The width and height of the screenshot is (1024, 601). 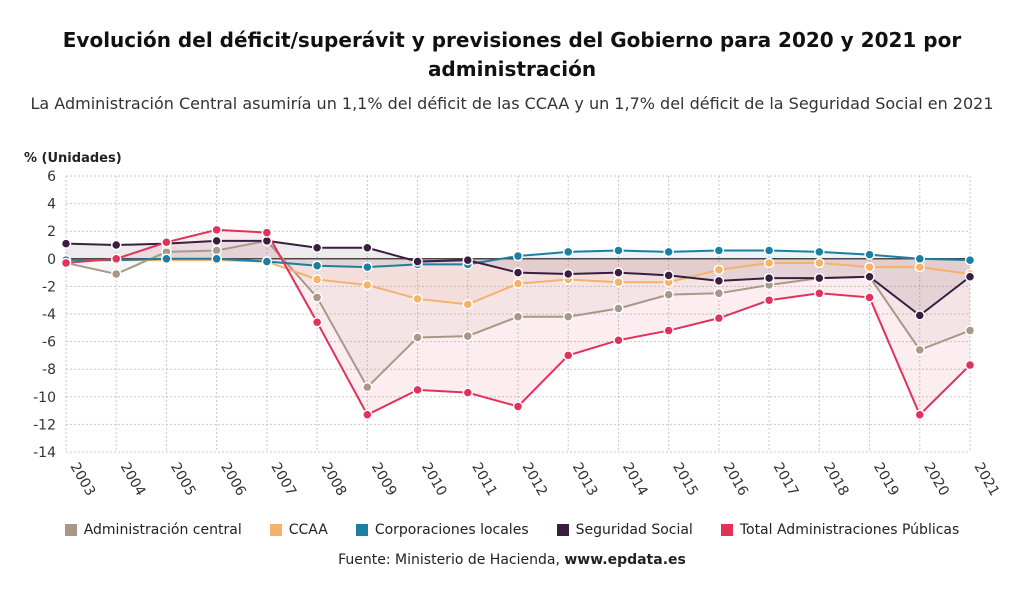 What do you see at coordinates (849, 530) in the screenshot?
I see `legend-label: Total Administraciones Públicas` at bounding box center [849, 530].